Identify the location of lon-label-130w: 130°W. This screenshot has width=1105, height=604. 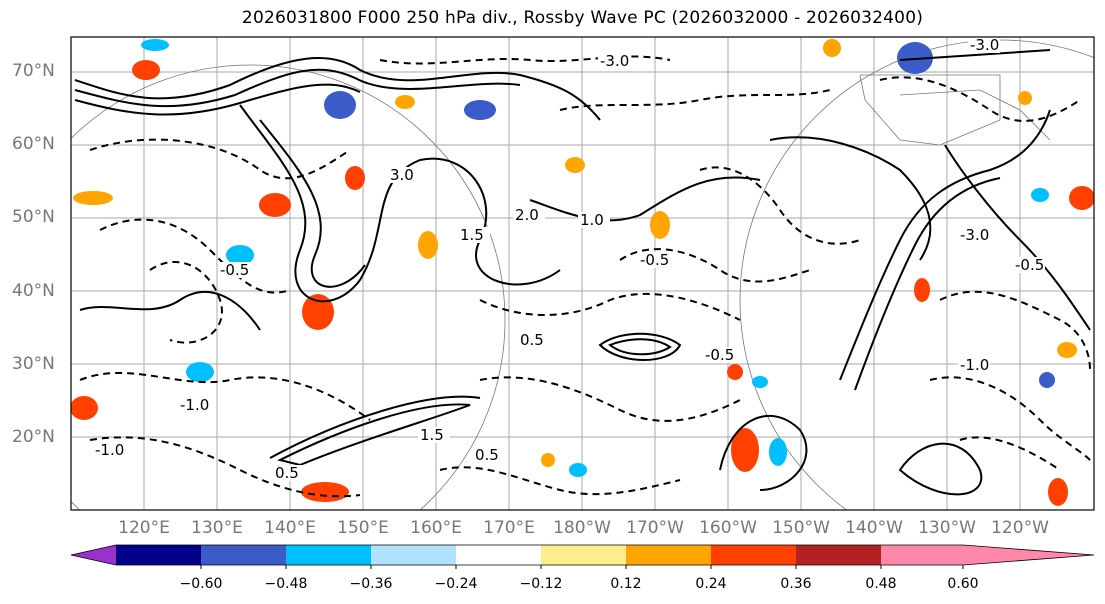
(947, 528).